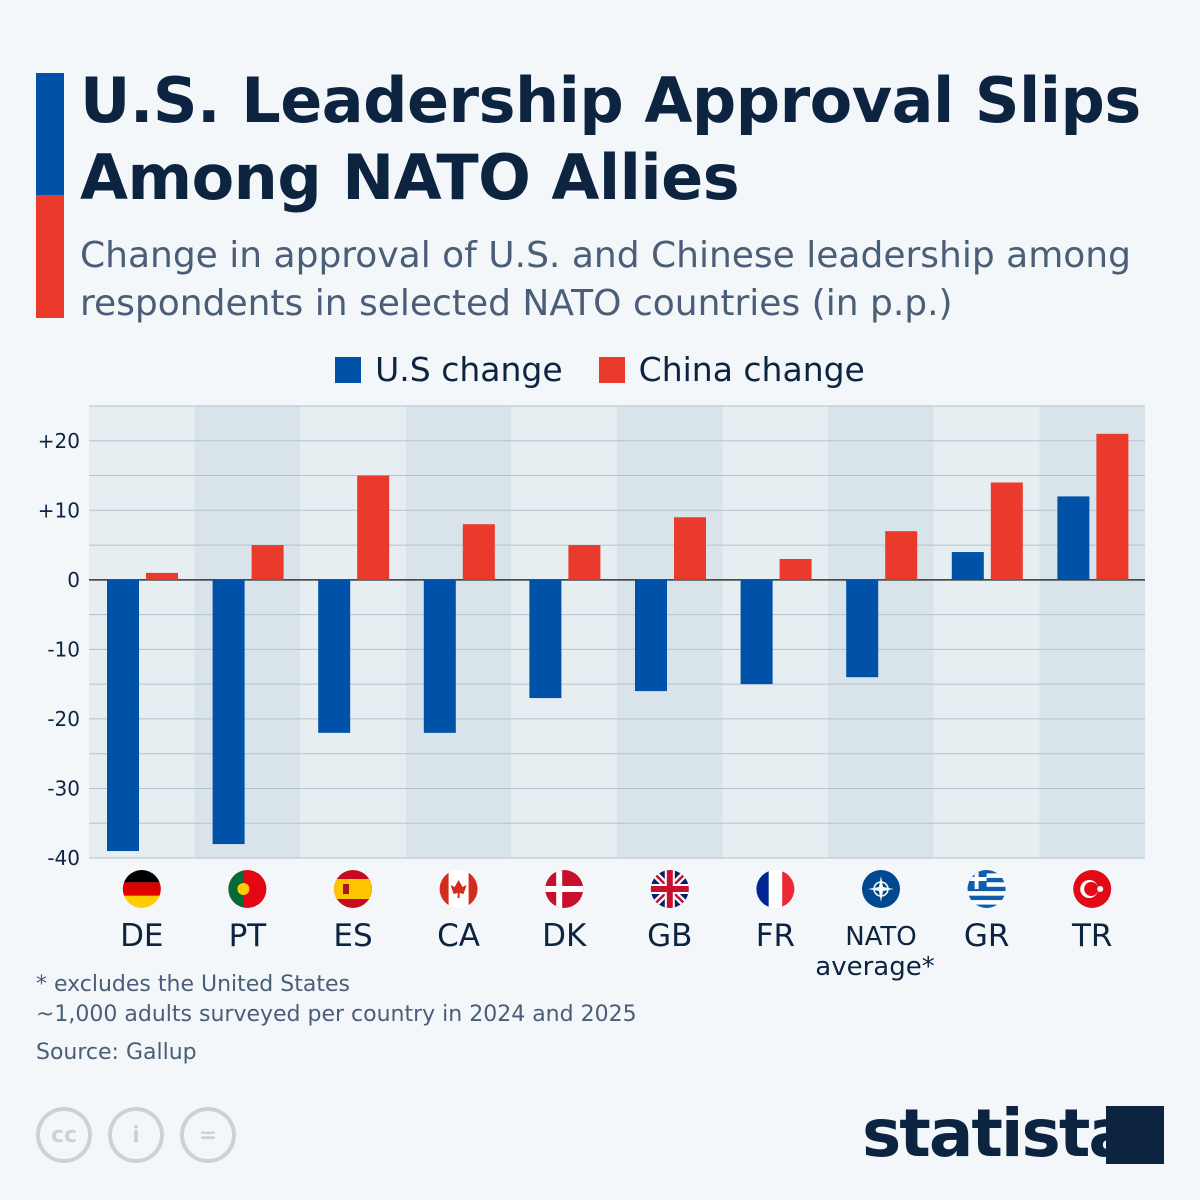  What do you see at coordinates (611, 369) in the screenshot?
I see `legend-swatch-china` at bounding box center [611, 369].